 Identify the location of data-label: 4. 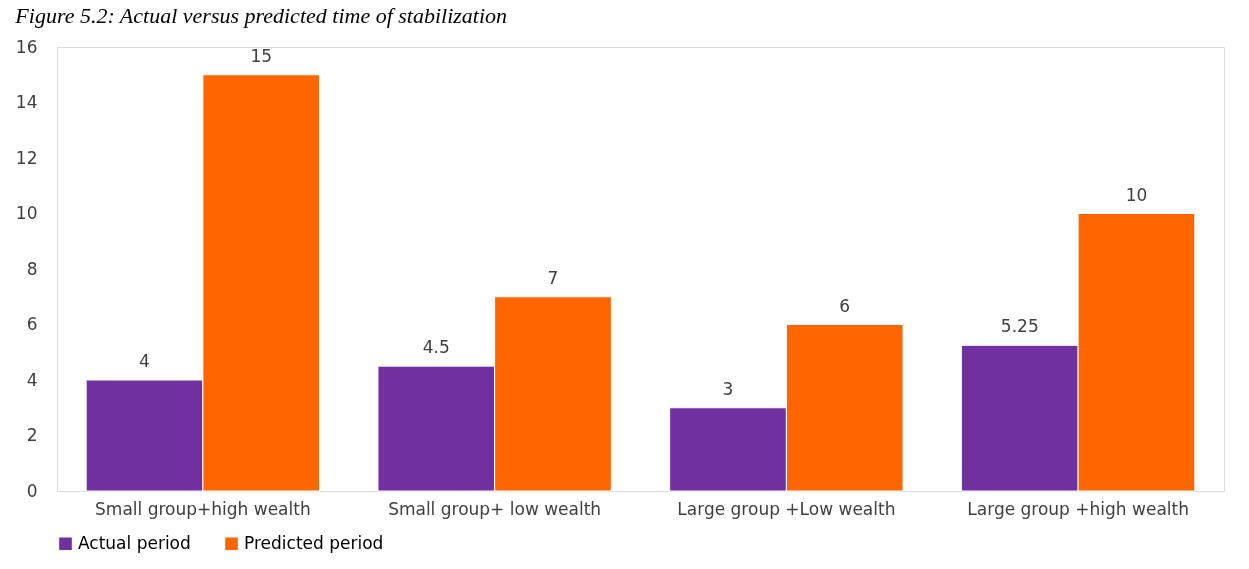
(144, 361).